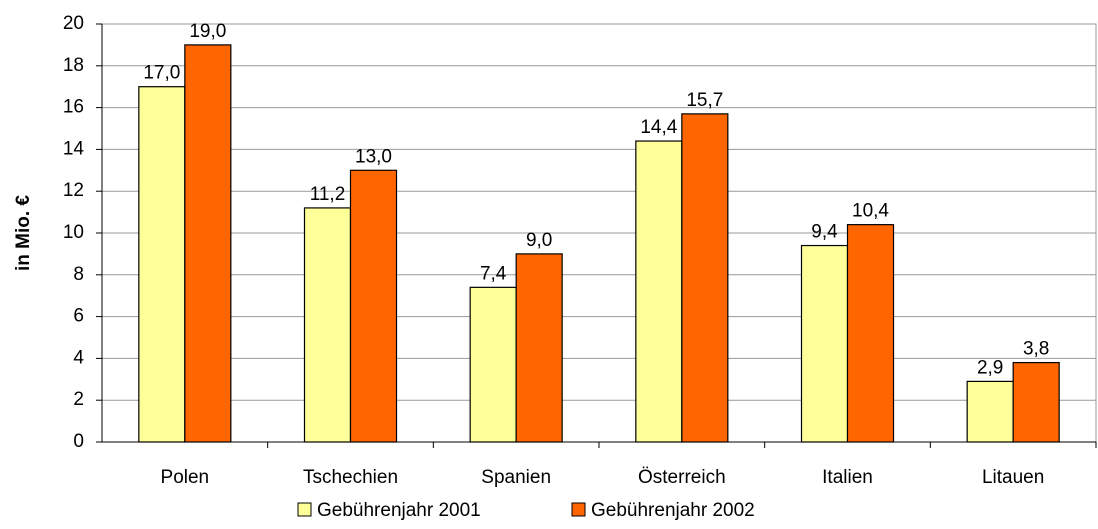 The image size is (1098, 529). What do you see at coordinates (73, 65) in the screenshot?
I see `y-tick-label: 18` at bounding box center [73, 65].